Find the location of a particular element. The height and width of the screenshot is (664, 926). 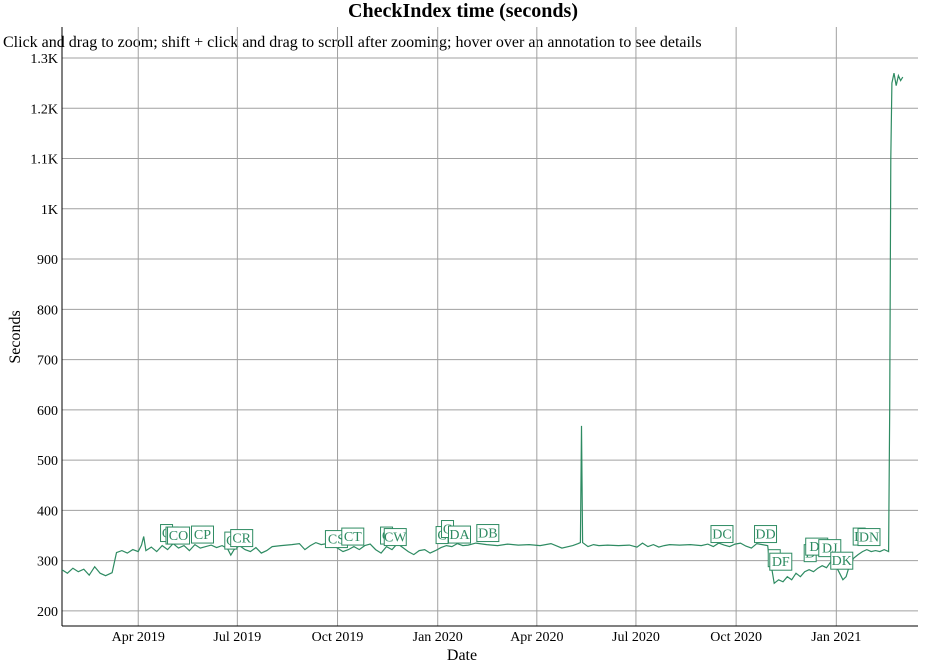

x-tick-label: Apr 2019 is located at coordinates (138, 637).